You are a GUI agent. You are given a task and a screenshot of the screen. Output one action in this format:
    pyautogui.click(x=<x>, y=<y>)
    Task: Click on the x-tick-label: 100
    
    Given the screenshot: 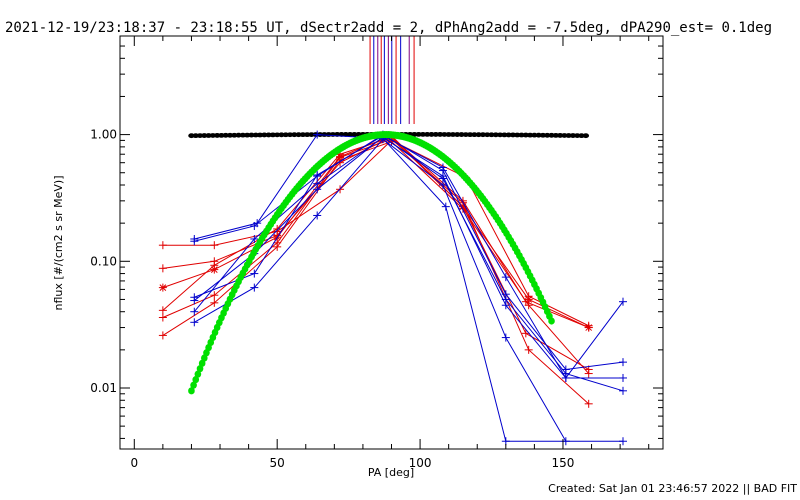 What is the action you would take?
    pyautogui.click(x=420, y=463)
    